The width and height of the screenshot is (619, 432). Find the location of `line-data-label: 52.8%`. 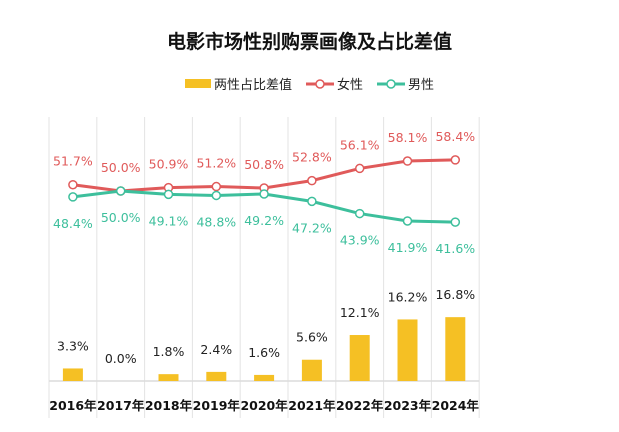

line-data-label: 52.8% is located at coordinates (312, 157).